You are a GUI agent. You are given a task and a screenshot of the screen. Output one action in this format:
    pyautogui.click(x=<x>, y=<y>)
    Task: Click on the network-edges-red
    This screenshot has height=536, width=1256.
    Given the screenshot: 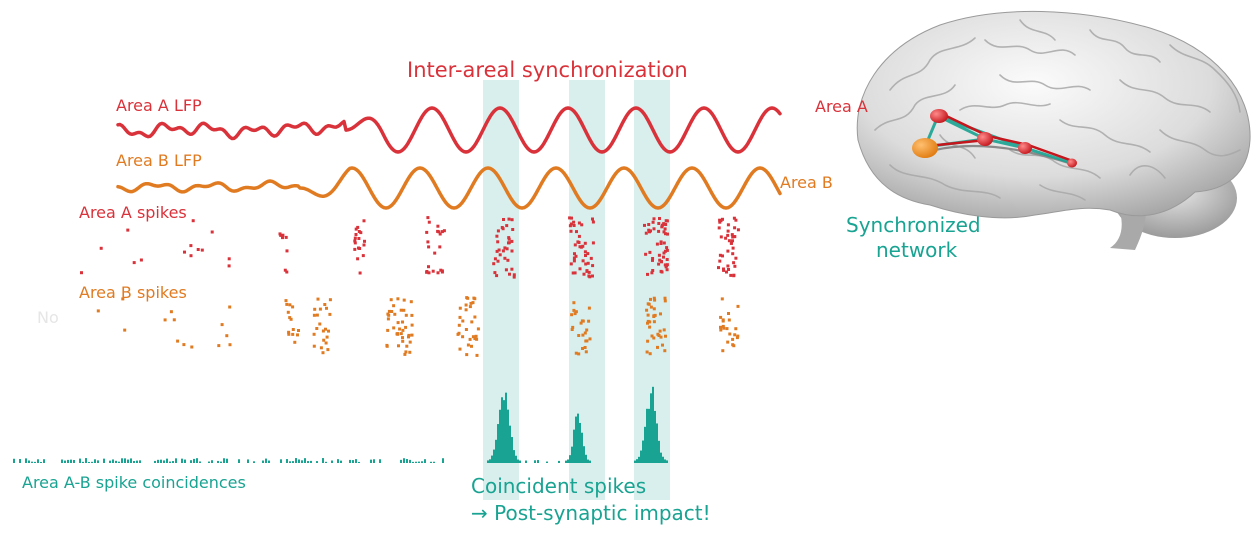 What is the action you would take?
    pyautogui.click(x=999, y=136)
    